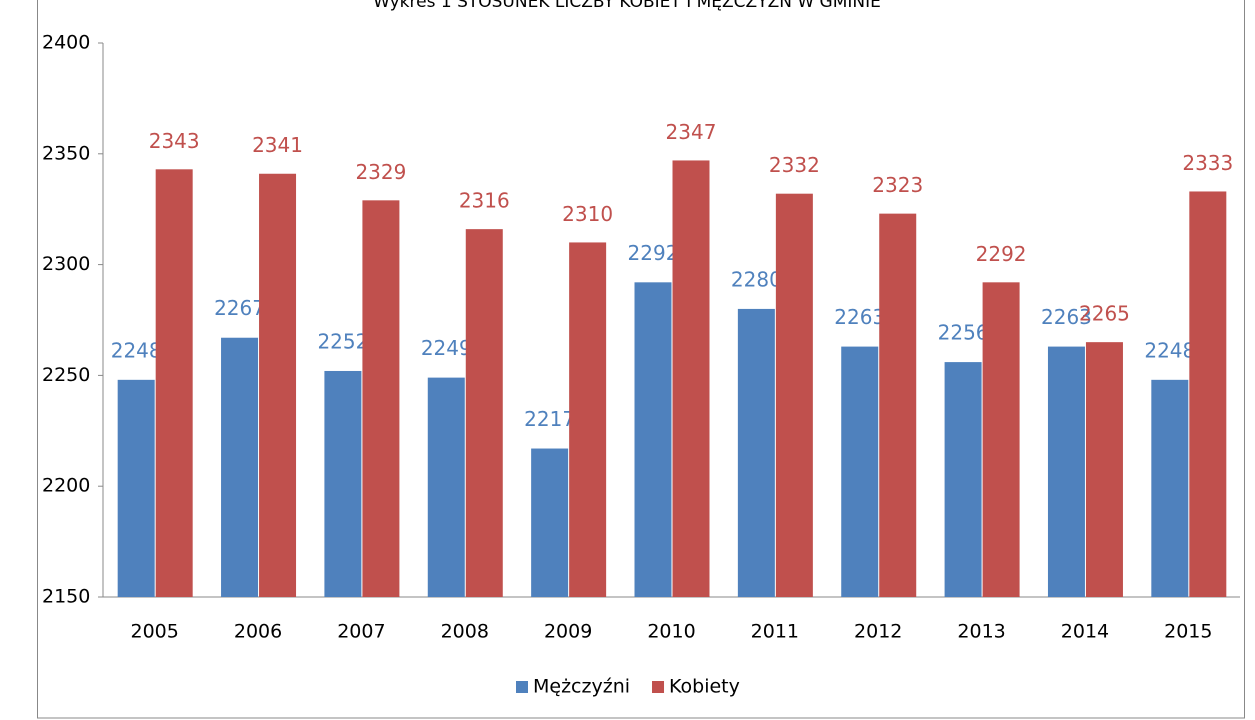 This screenshot has width=1255, height=720. I want to click on data-label: 2217, so click(549, 419).